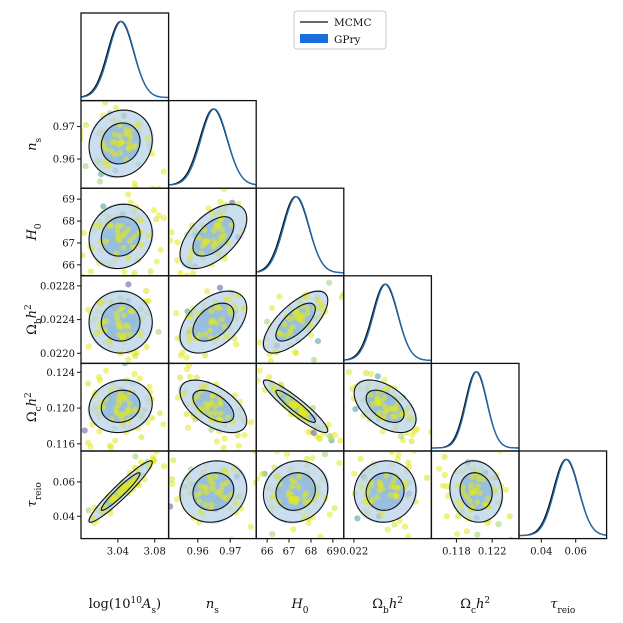 Image resolution: width=623 pixels, height=623 pixels. Describe the element at coordinates (212, 147) in the screenshot. I see `marginal-mcmc-ns` at that location.